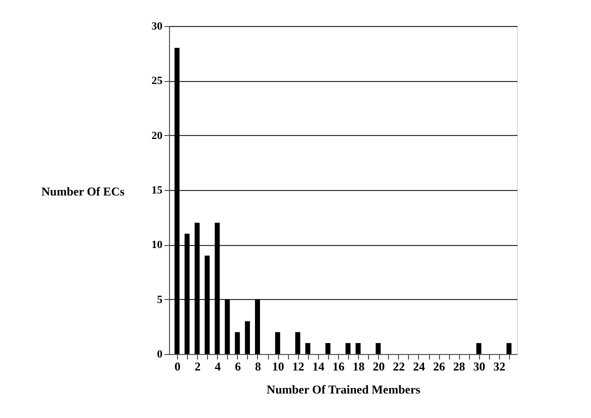 The height and width of the screenshot is (418, 591). What do you see at coordinates (398, 367) in the screenshot?
I see `x-tick-label: 22` at bounding box center [398, 367].